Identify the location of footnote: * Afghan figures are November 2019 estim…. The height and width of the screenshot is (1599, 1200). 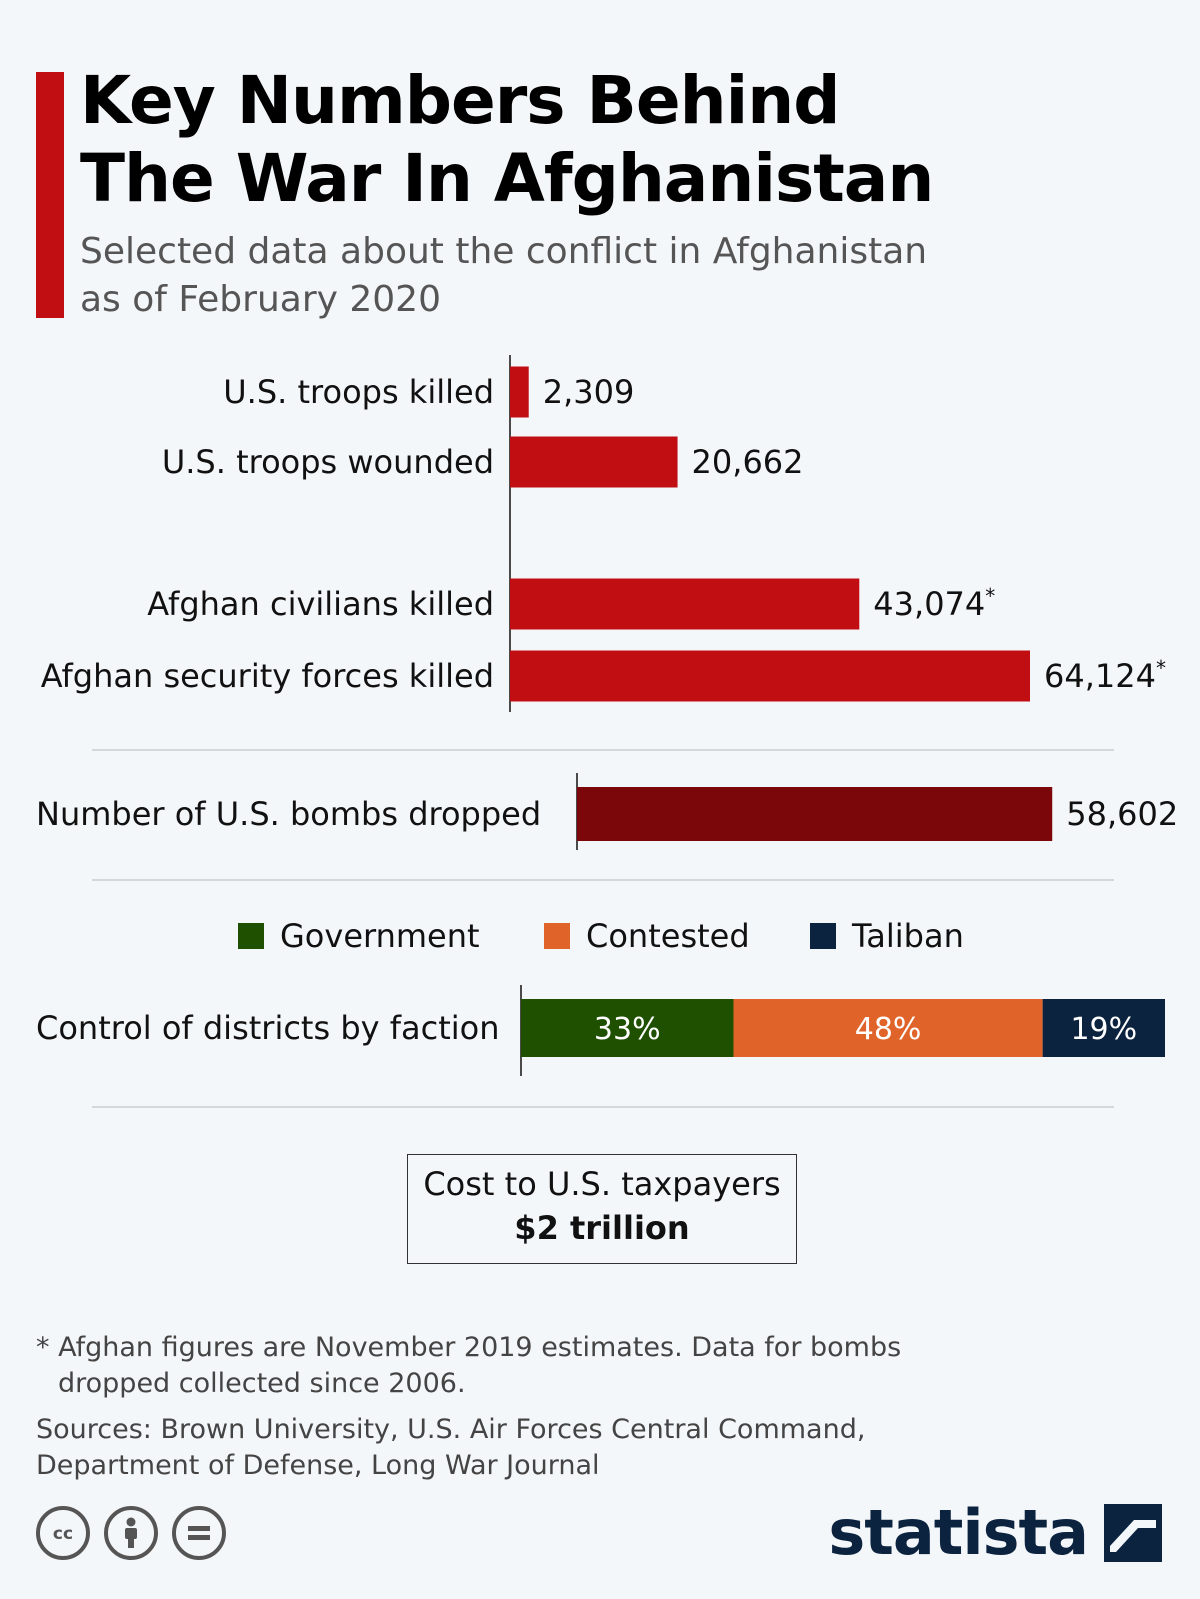
(536, 1366).